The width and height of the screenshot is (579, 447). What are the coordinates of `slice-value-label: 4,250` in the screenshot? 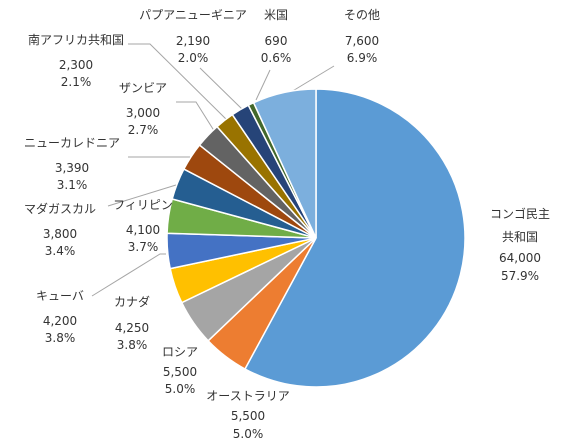 It's located at (132, 328).